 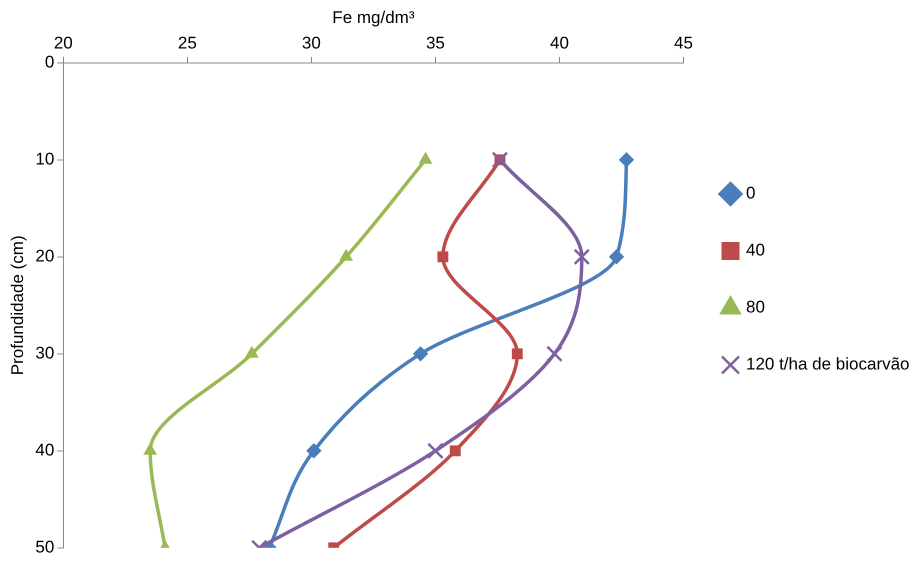 What do you see at coordinates (683, 42) in the screenshot?
I see `x-tick-label: 45` at bounding box center [683, 42].